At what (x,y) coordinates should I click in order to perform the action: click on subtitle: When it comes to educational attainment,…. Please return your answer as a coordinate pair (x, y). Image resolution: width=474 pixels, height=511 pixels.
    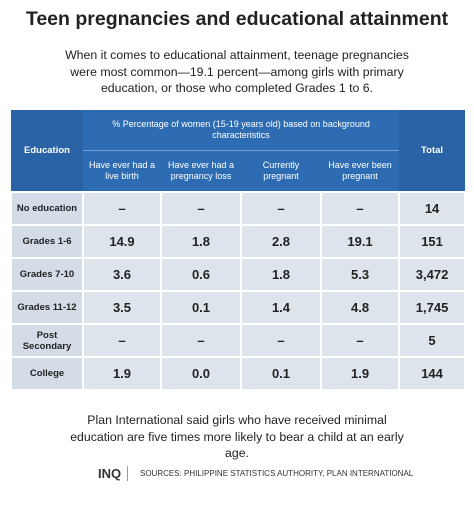
    Looking at the image, I should click on (237, 71).